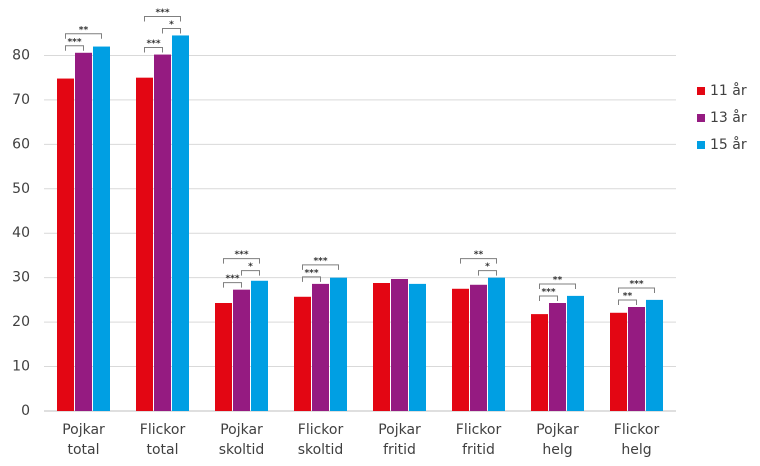 This screenshot has width=760, height=466. What do you see at coordinates (636, 440) in the screenshot?
I see `x-tick-label: Flickor helg` at bounding box center [636, 440].